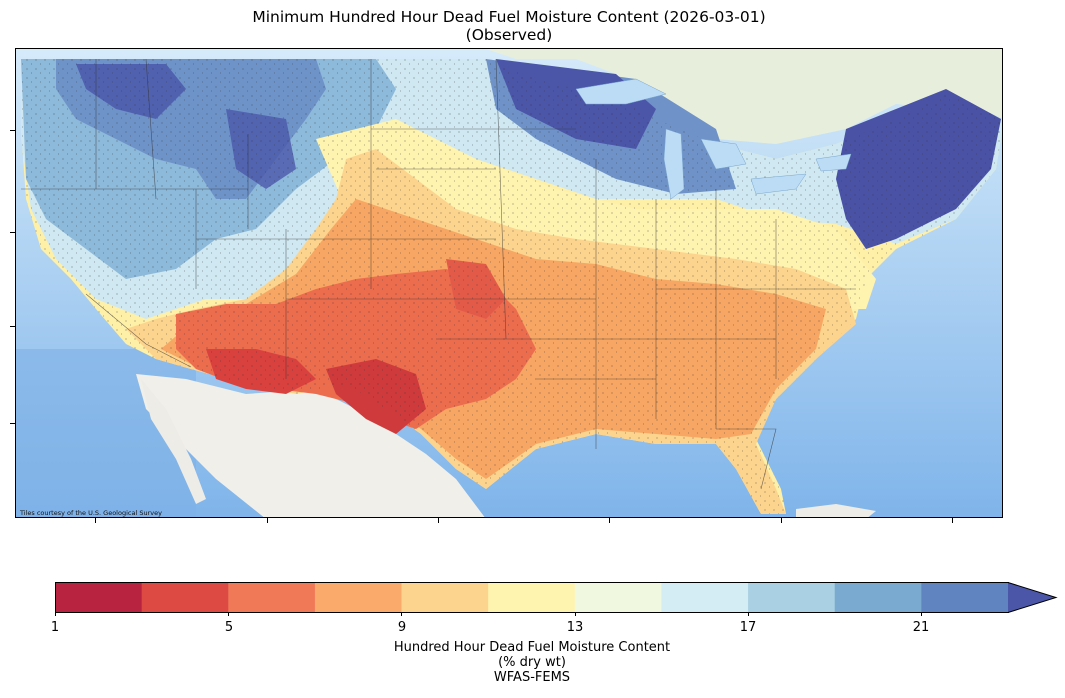  I want to click on canada-land, so click(509, 96).